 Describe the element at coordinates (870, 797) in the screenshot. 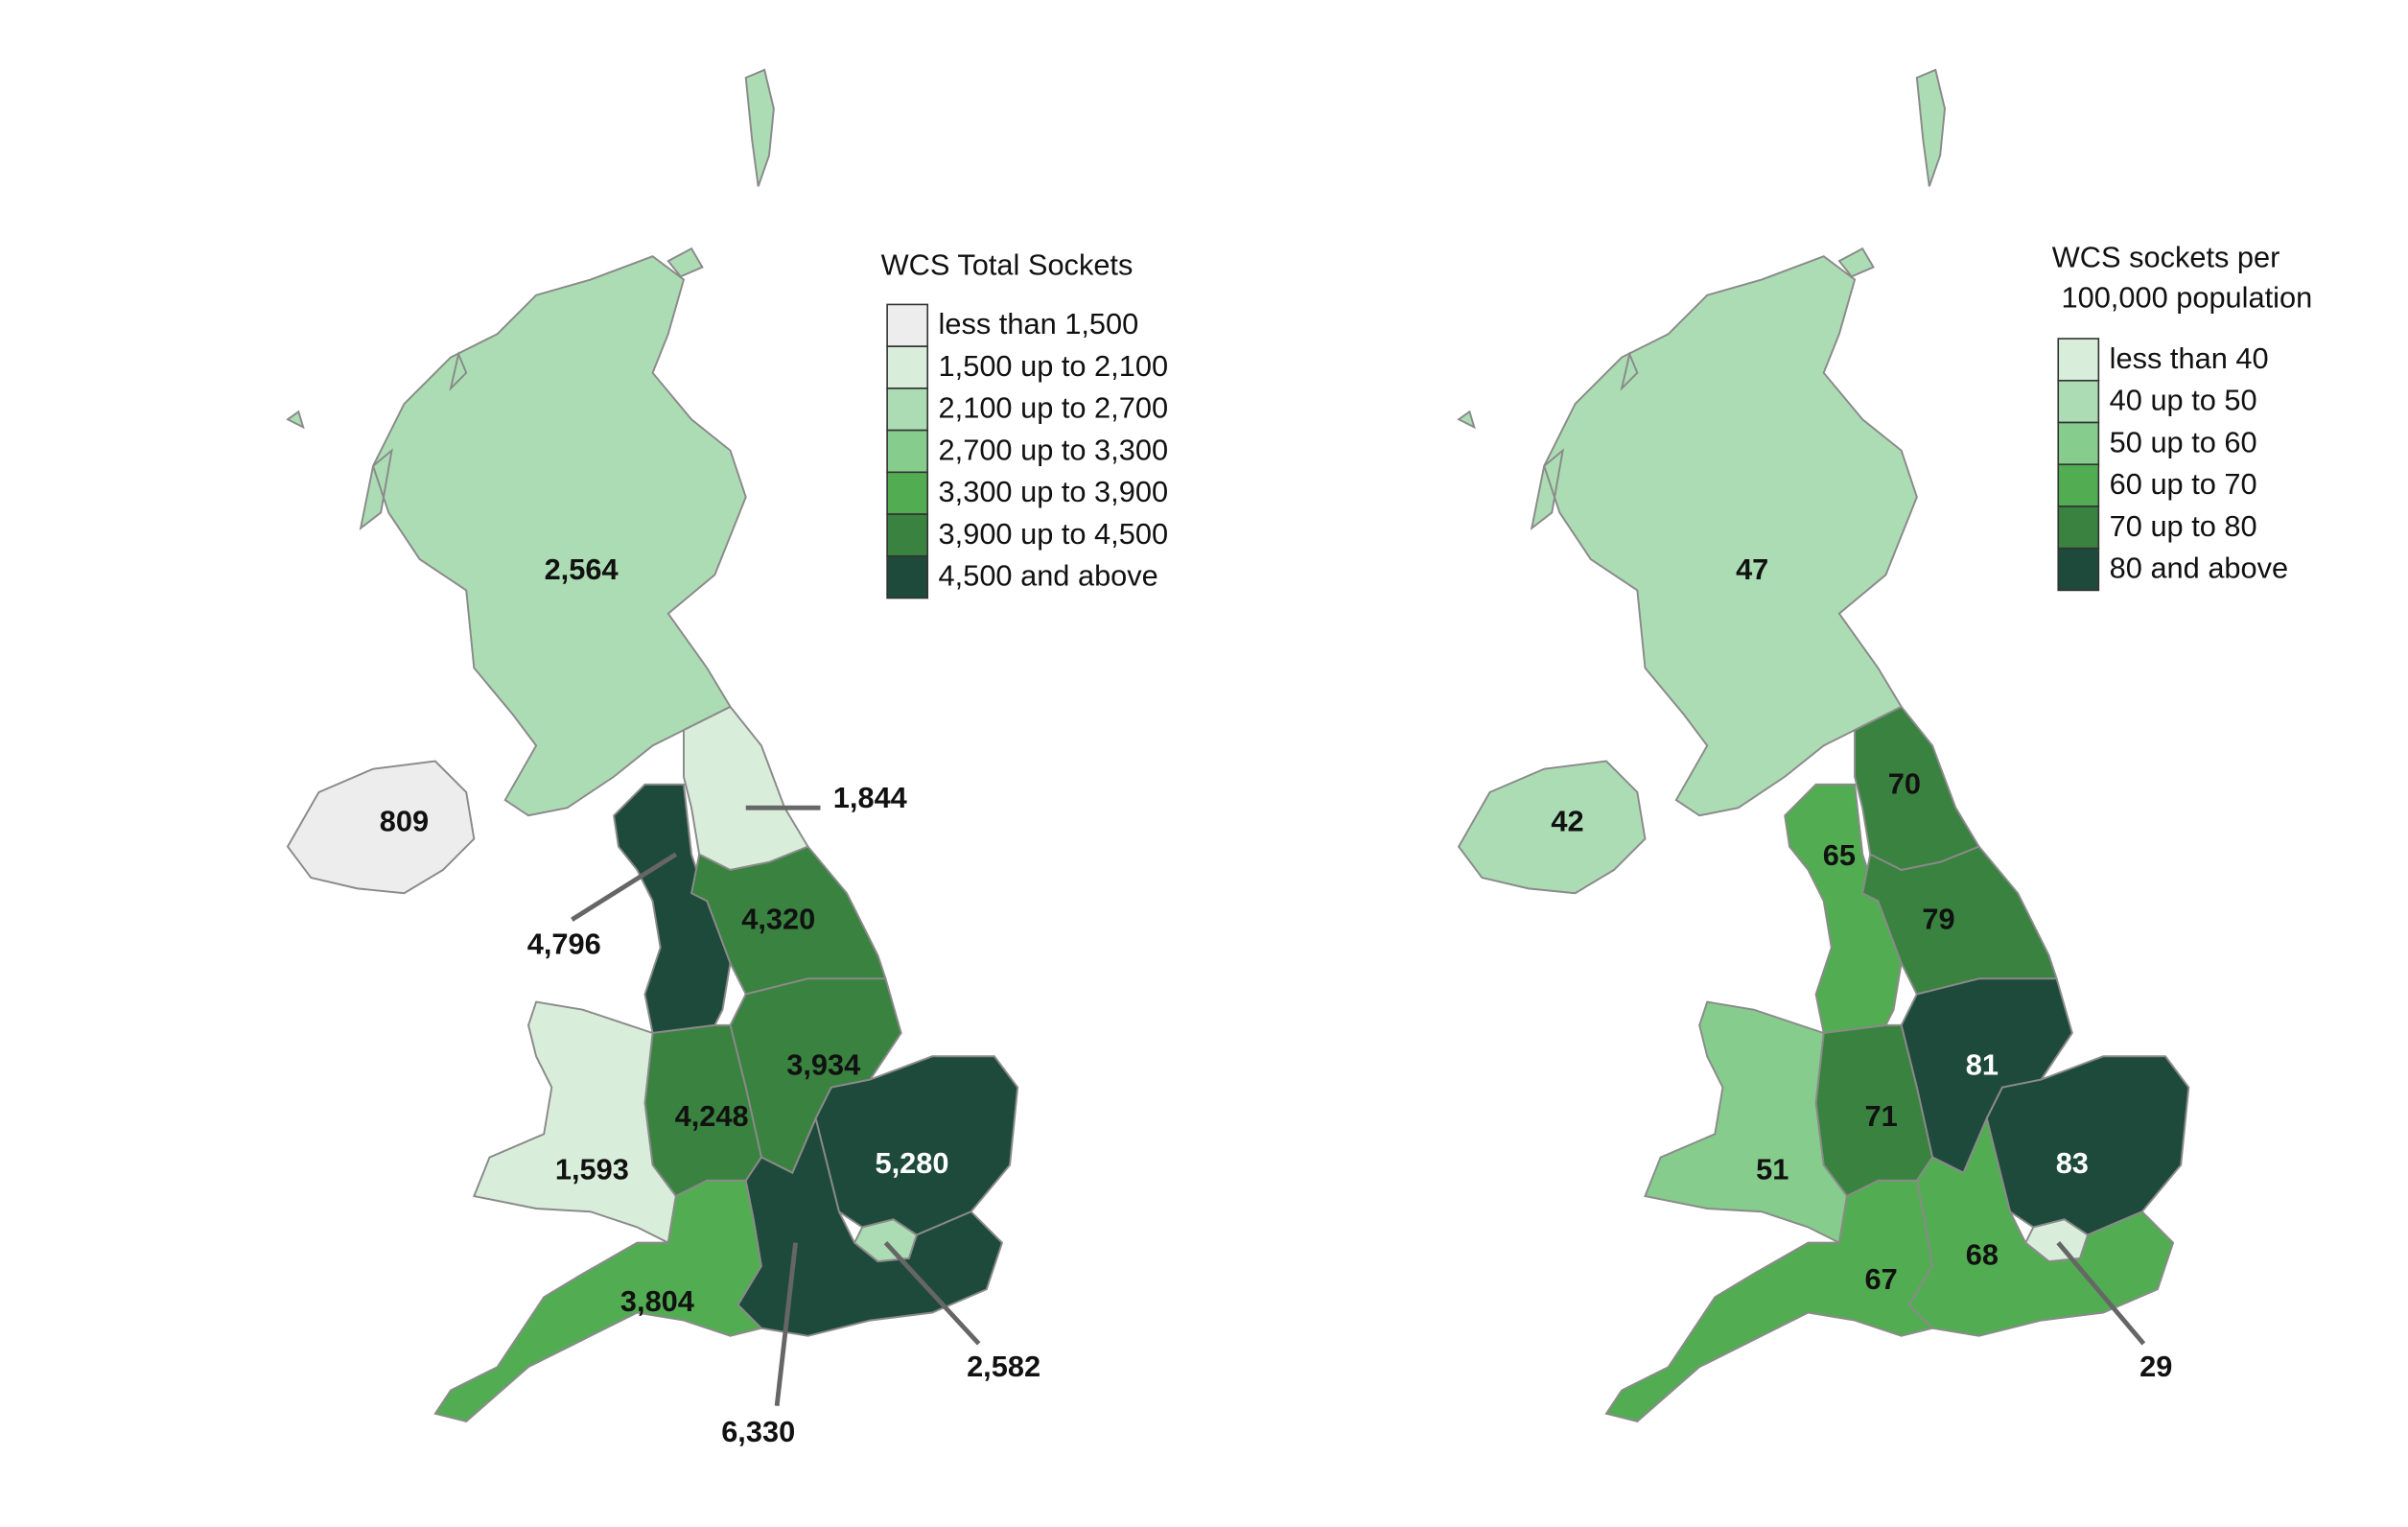

I see `region-label: 1,844` at that location.